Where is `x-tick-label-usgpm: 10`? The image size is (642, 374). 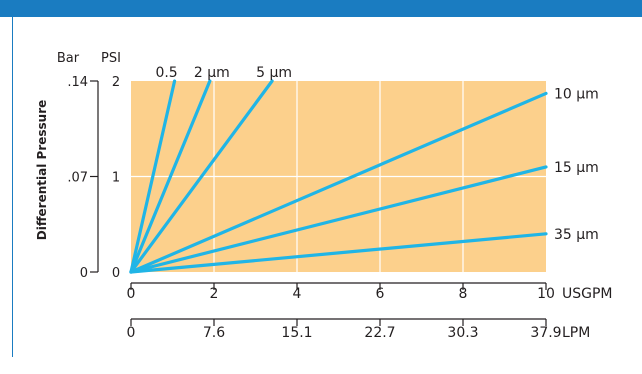
x-tick-label-usgpm: 10 is located at coordinates (546, 294).